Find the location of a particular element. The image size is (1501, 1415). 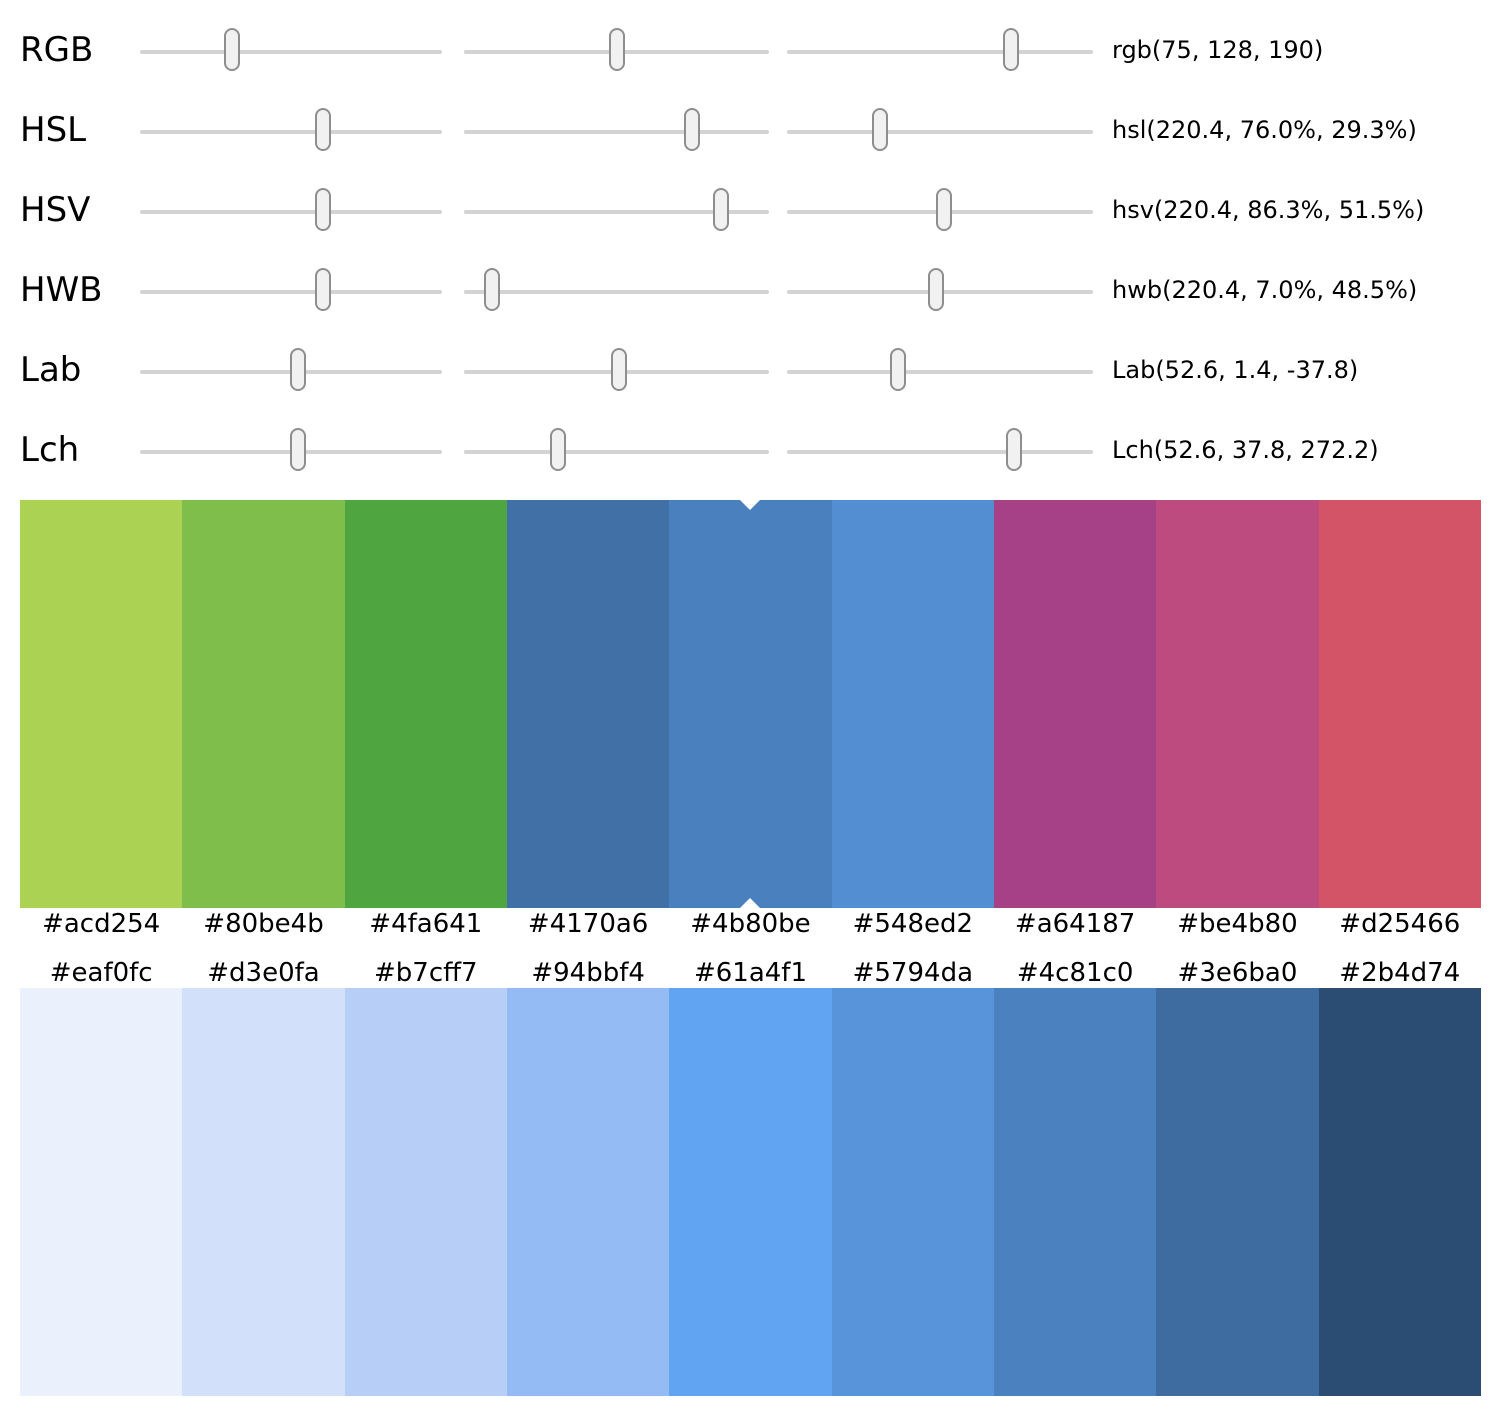

scale-hex-label-3: #94bbf4 is located at coordinates (588, 972).